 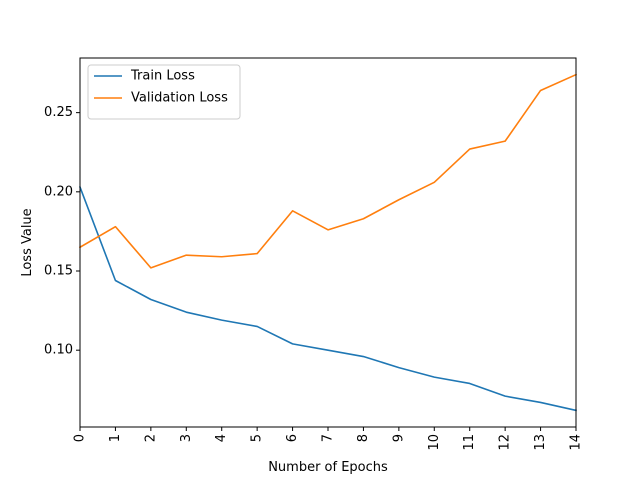 What do you see at coordinates (576, 442) in the screenshot?
I see `x-tick-label: 14` at bounding box center [576, 442].